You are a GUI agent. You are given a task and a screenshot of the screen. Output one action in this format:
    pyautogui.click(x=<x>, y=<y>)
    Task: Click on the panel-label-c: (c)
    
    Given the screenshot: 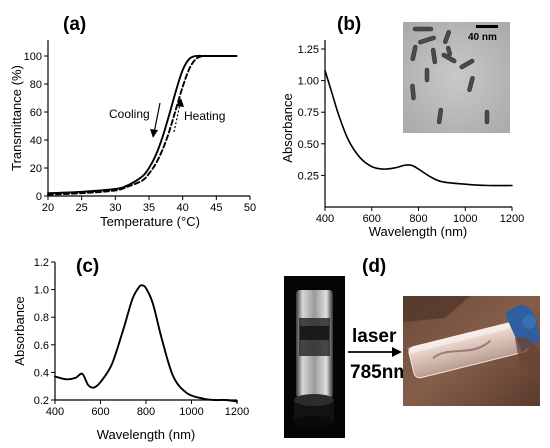 What is the action you would take?
    pyautogui.click(x=87, y=266)
    